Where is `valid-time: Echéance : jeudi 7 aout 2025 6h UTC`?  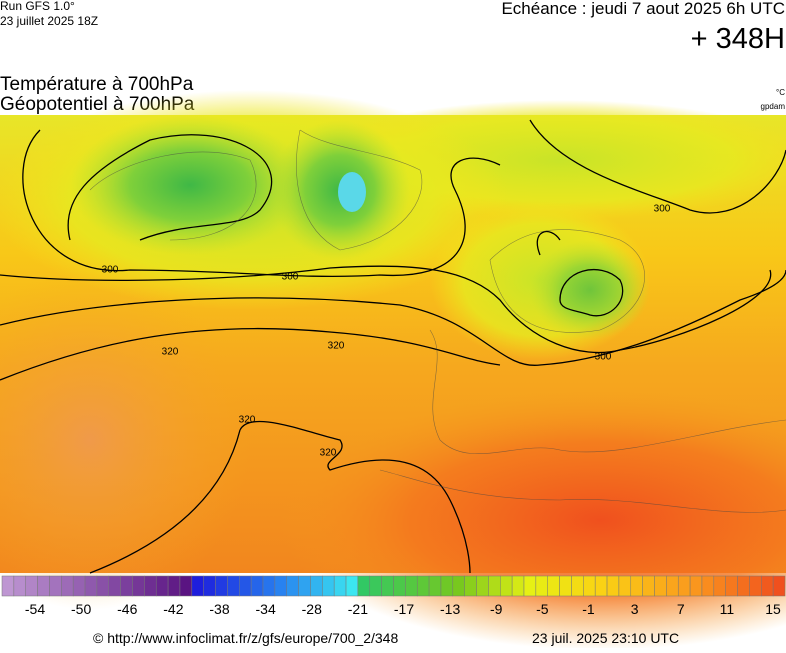
valid-time: Echéance : jeudi 7 aout 2025 6h UTC is located at coordinates (643, 9).